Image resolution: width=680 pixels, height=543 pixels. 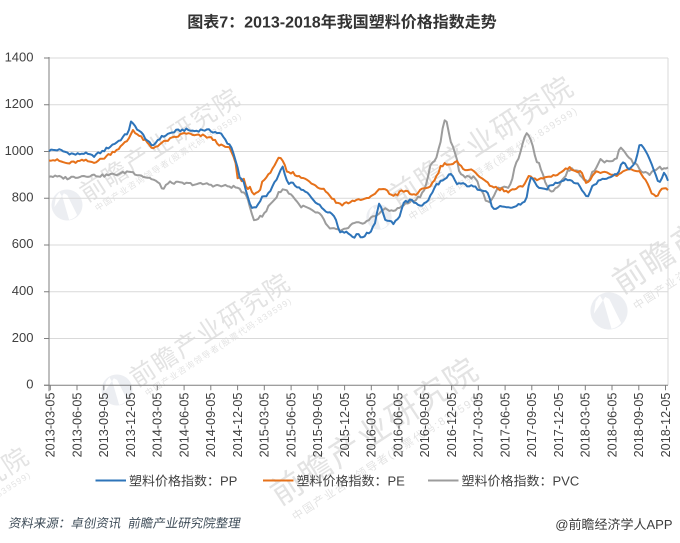 I want to click on svg-text: 0, so click(x=29, y=384).